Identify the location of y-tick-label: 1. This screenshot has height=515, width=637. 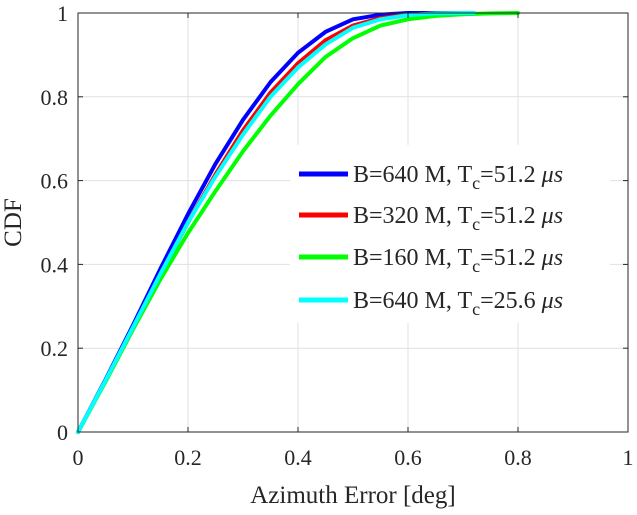
(62, 13).